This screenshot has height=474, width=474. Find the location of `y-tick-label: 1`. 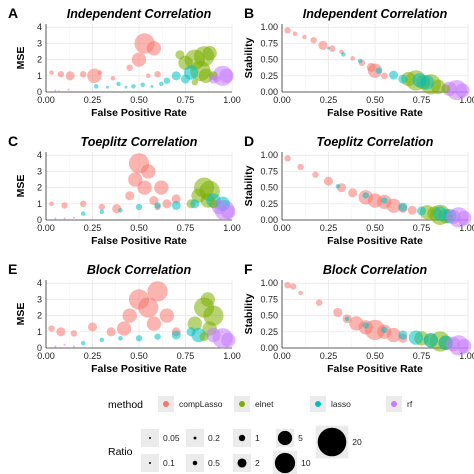

y-tick-label: 1 is located at coordinates (39, 204).